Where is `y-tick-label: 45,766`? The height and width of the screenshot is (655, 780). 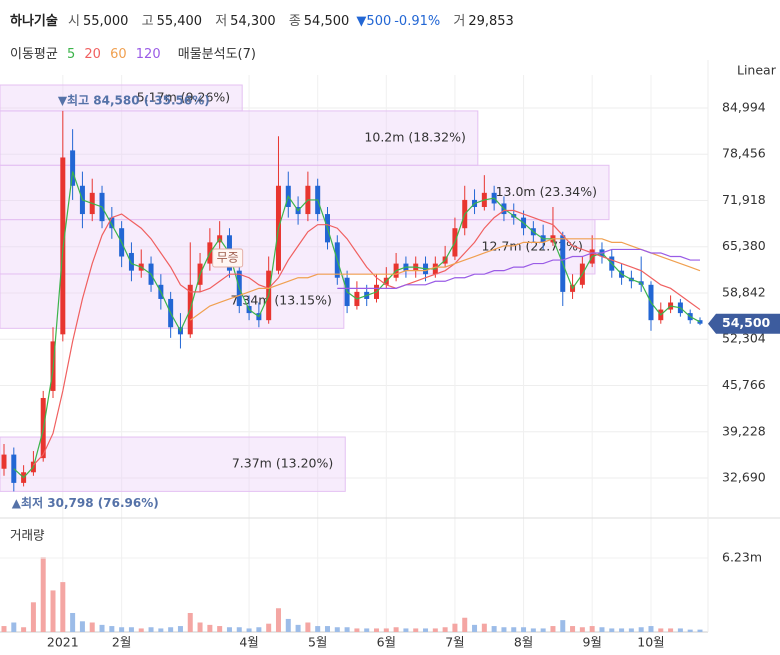 y-tick-label: 45,766 is located at coordinates (744, 384).